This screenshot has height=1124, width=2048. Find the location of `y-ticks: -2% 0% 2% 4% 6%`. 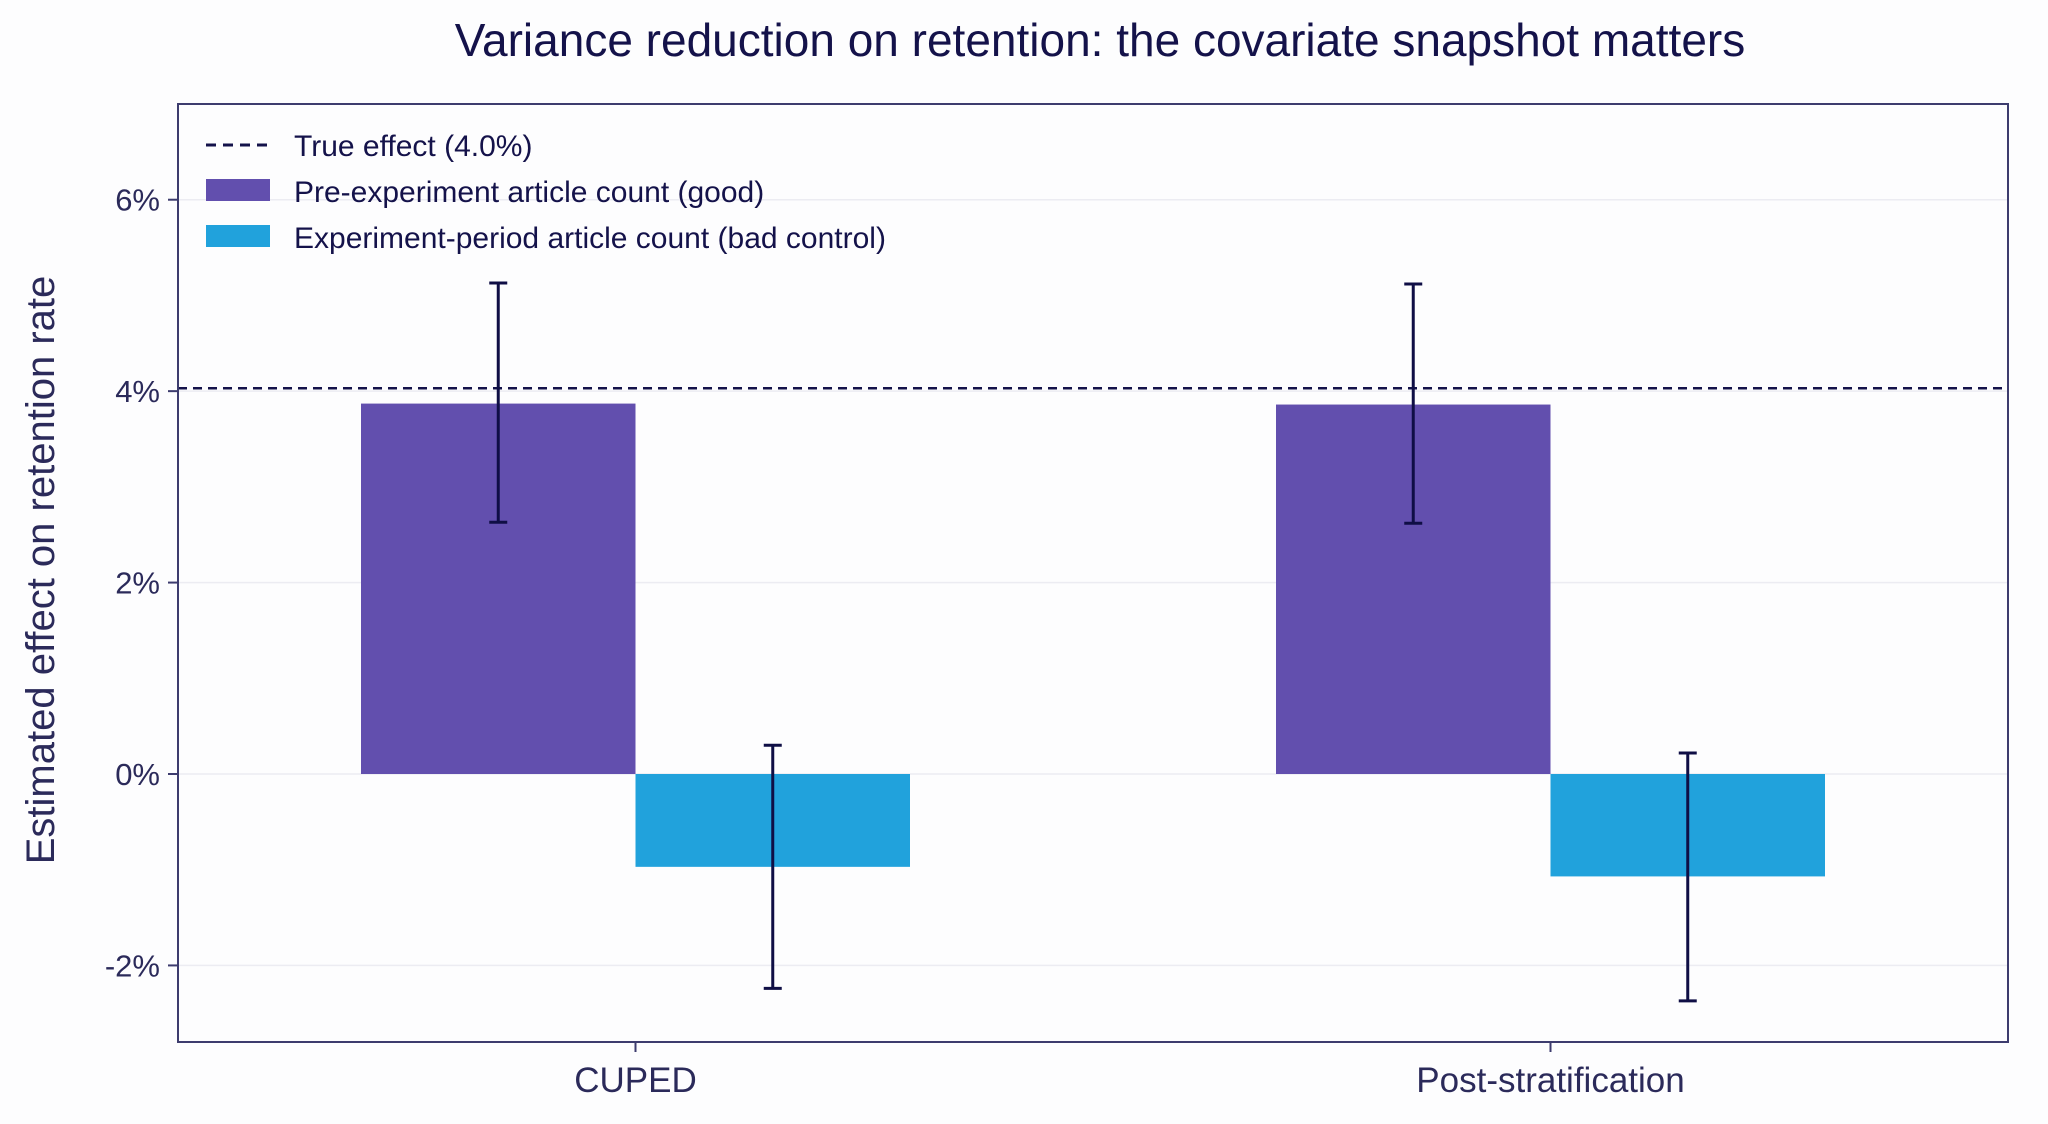

y-ticks: -2% 0% 2% 4% 6% is located at coordinates (141, 583).